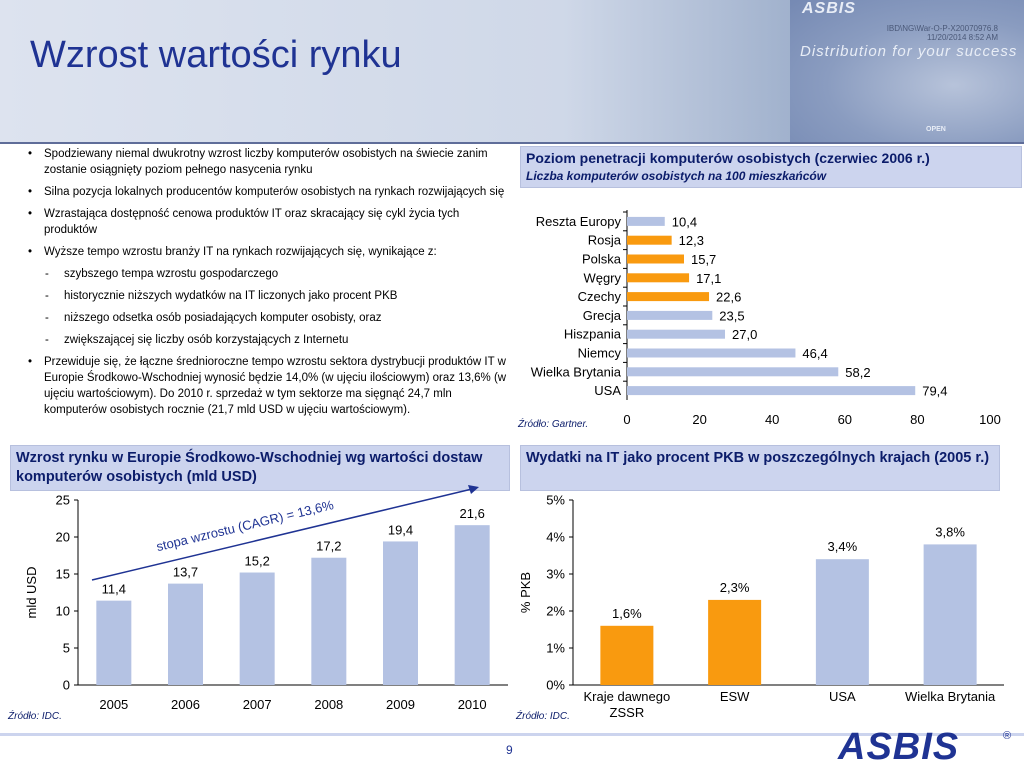  I want to click on it-spend-y-axis-label: % PKB, so click(525, 592).